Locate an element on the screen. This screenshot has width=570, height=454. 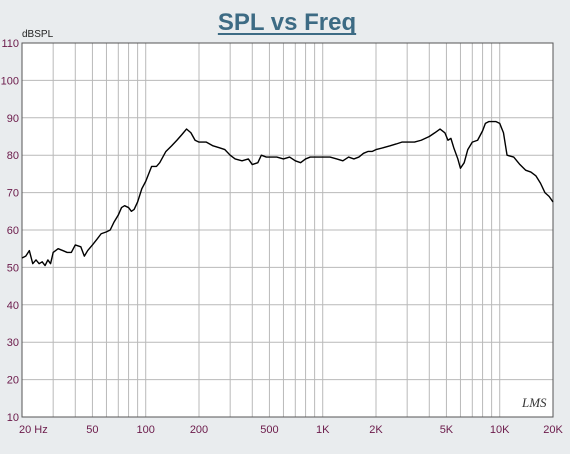
x-tick-label-3: 200 is located at coordinates (199, 430).